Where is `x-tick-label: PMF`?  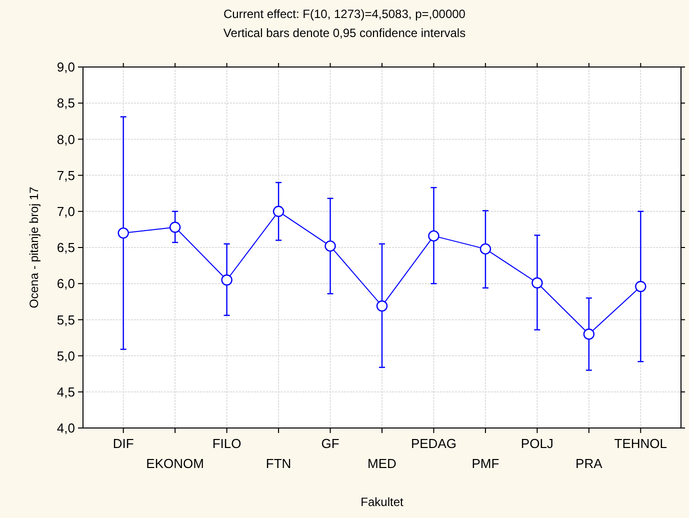
x-tick-label: PMF is located at coordinates (486, 463).